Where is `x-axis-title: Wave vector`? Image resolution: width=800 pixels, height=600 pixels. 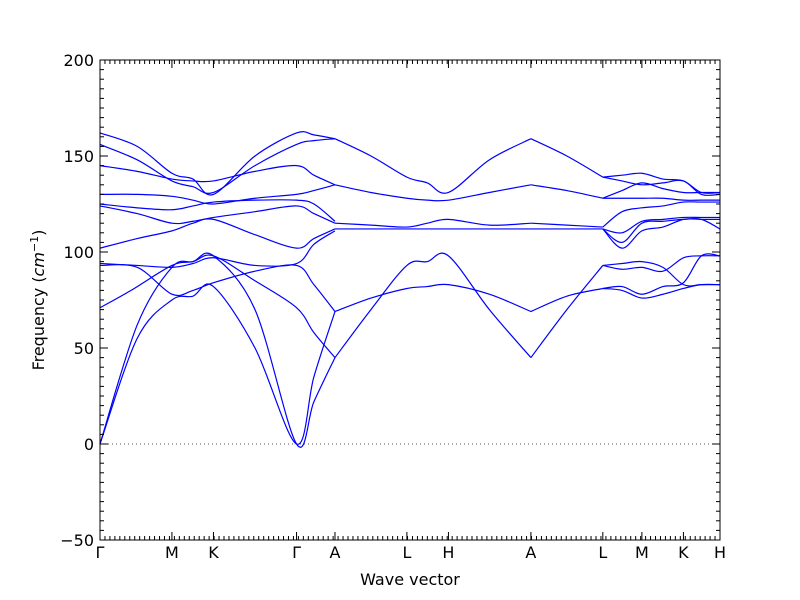
x-axis-title: Wave vector is located at coordinates (410, 579).